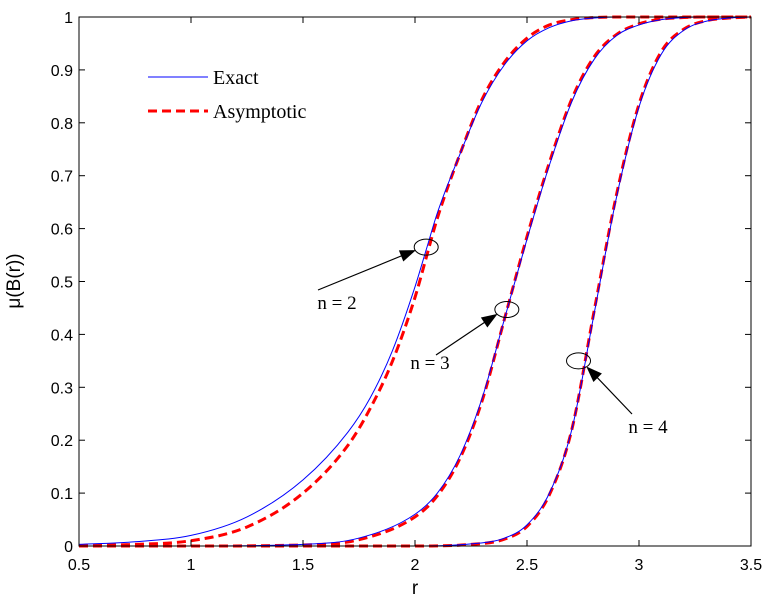 This screenshot has width=764, height=598. Describe the element at coordinates (62, 177) in the screenshot. I see `y-tick-label: 0.7` at that location.